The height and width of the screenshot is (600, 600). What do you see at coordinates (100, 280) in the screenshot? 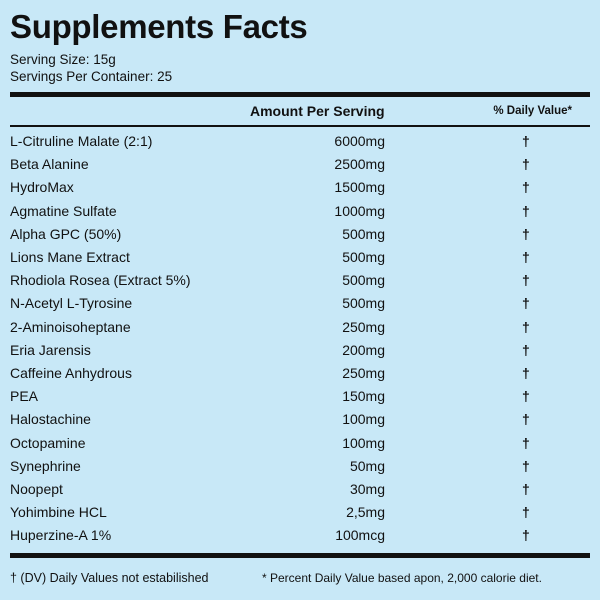
I see `ingredient-name: Rhodiola Rosea (Extract 5%)` at bounding box center [100, 280].